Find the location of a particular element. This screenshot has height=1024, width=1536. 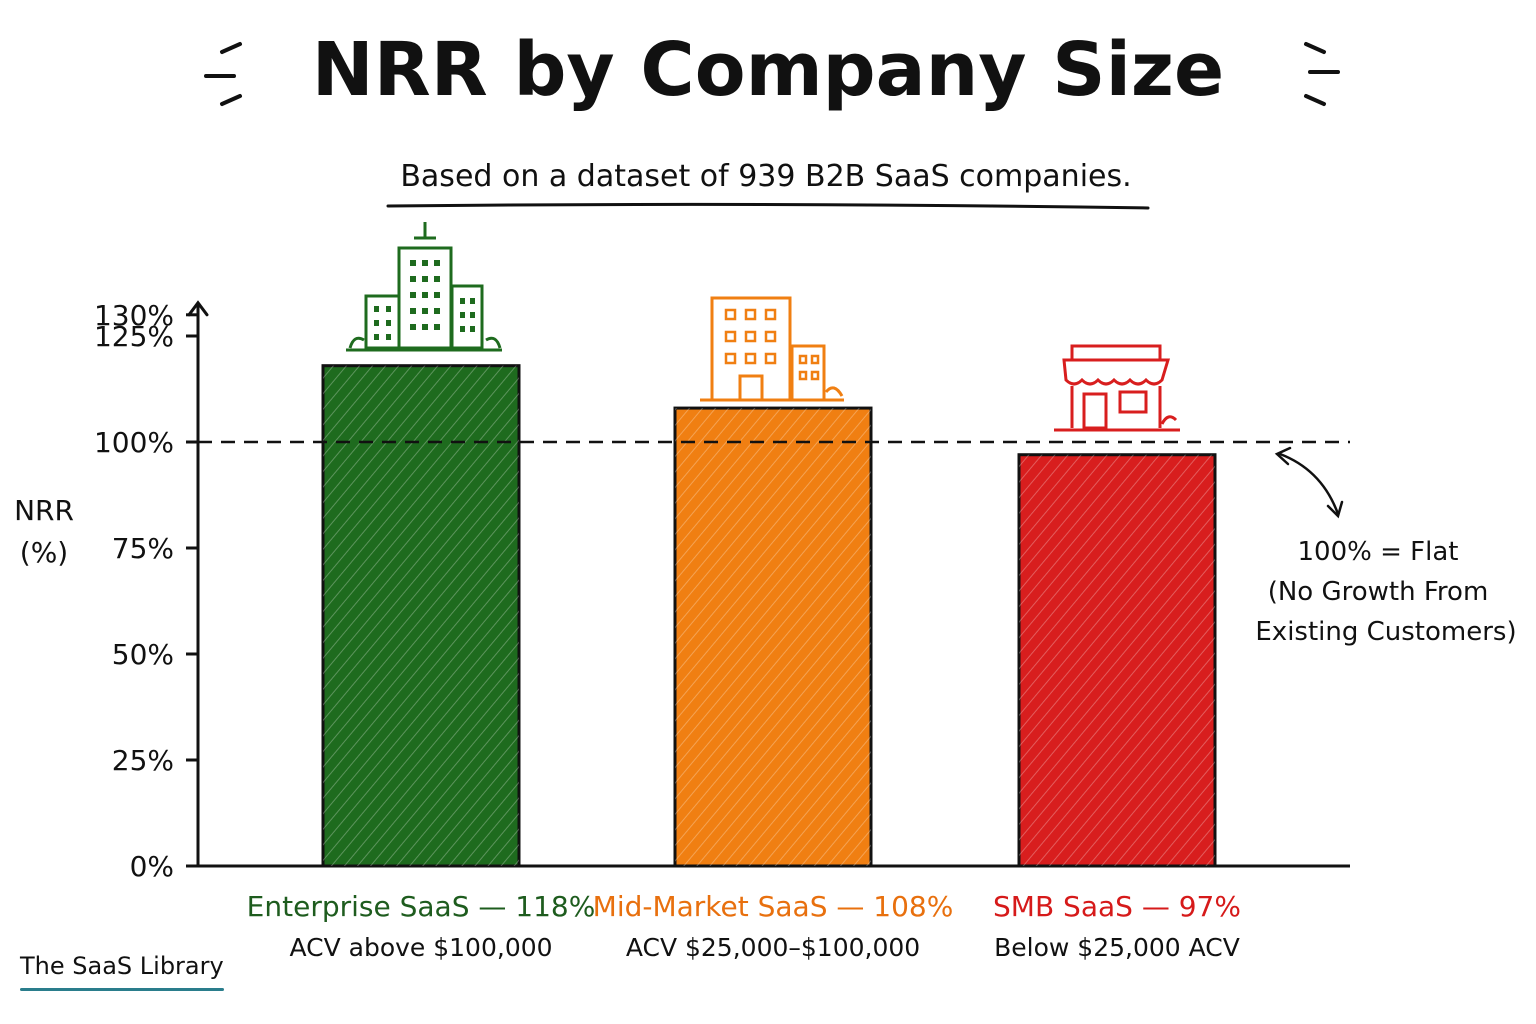

category-sublabel: Below $25,000 ACV is located at coordinates (1117, 947).